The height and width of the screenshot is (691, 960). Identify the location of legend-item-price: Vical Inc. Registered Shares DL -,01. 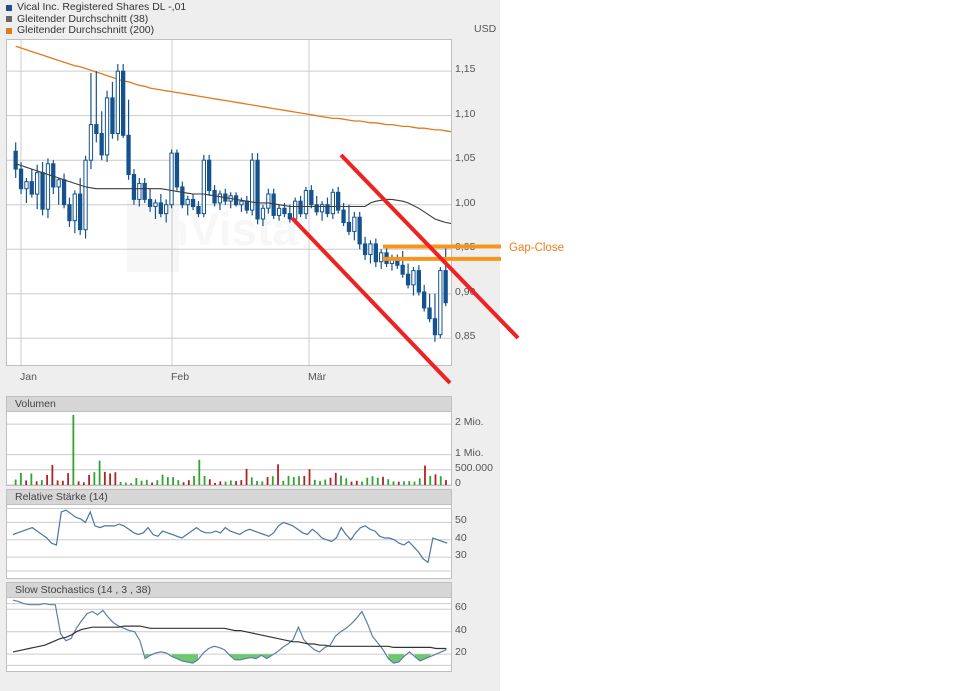
(171, 8).